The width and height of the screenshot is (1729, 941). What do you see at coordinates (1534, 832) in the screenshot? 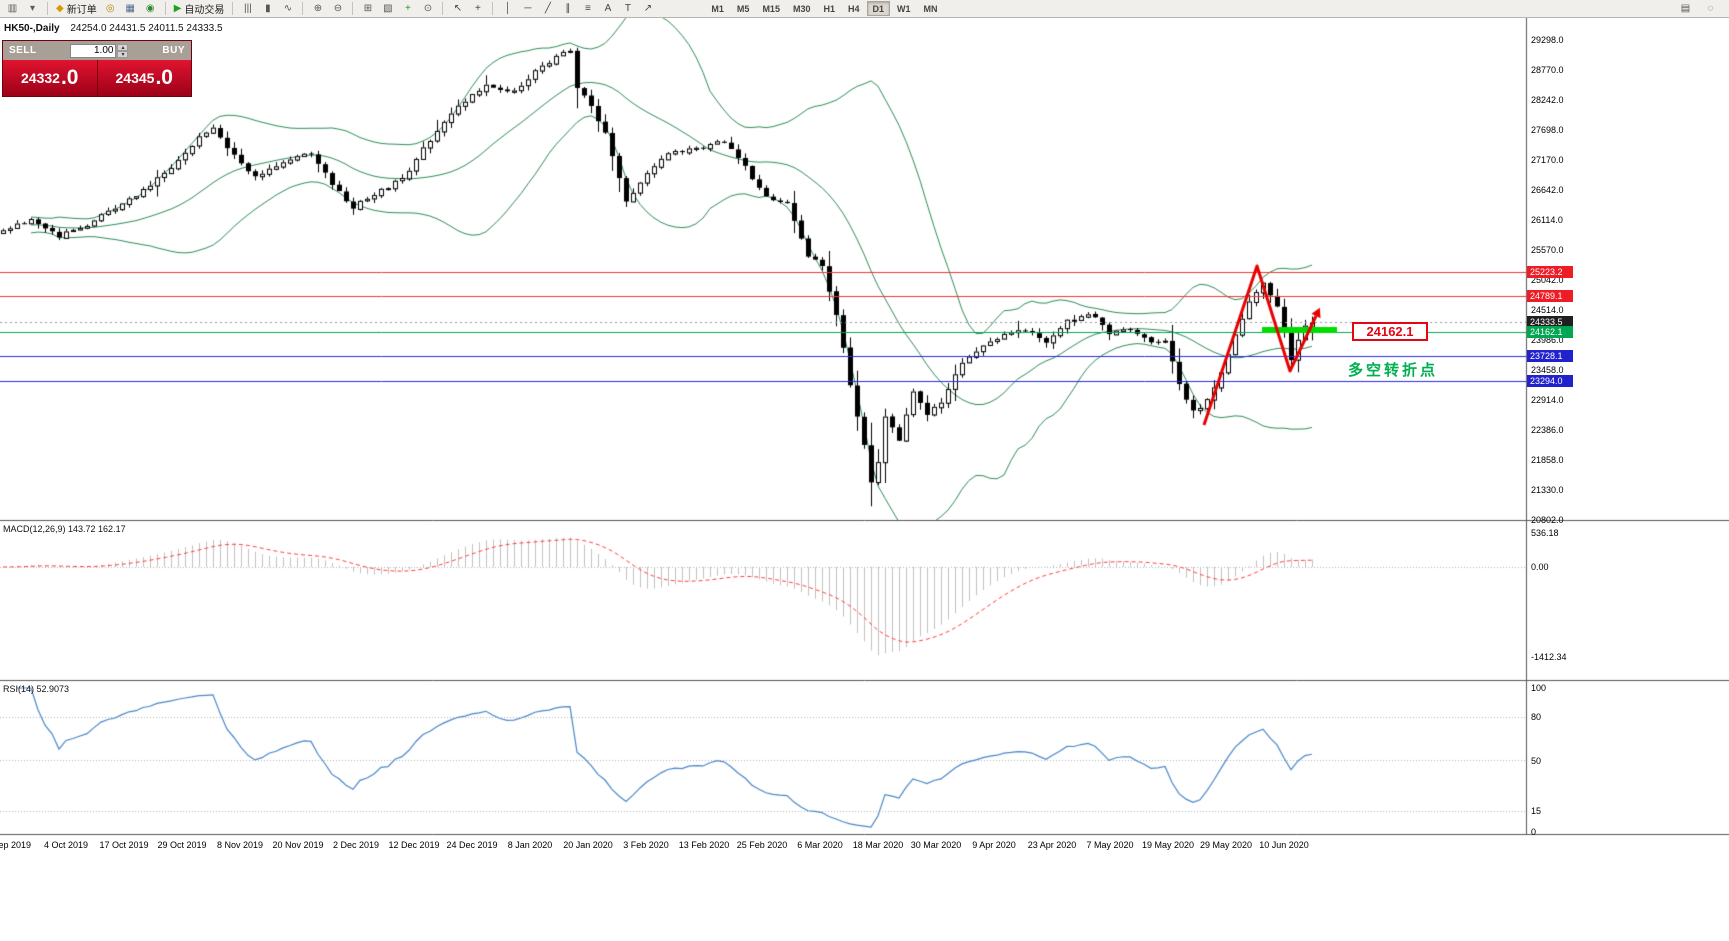
I see `rsi-axis-label: 0` at bounding box center [1534, 832].